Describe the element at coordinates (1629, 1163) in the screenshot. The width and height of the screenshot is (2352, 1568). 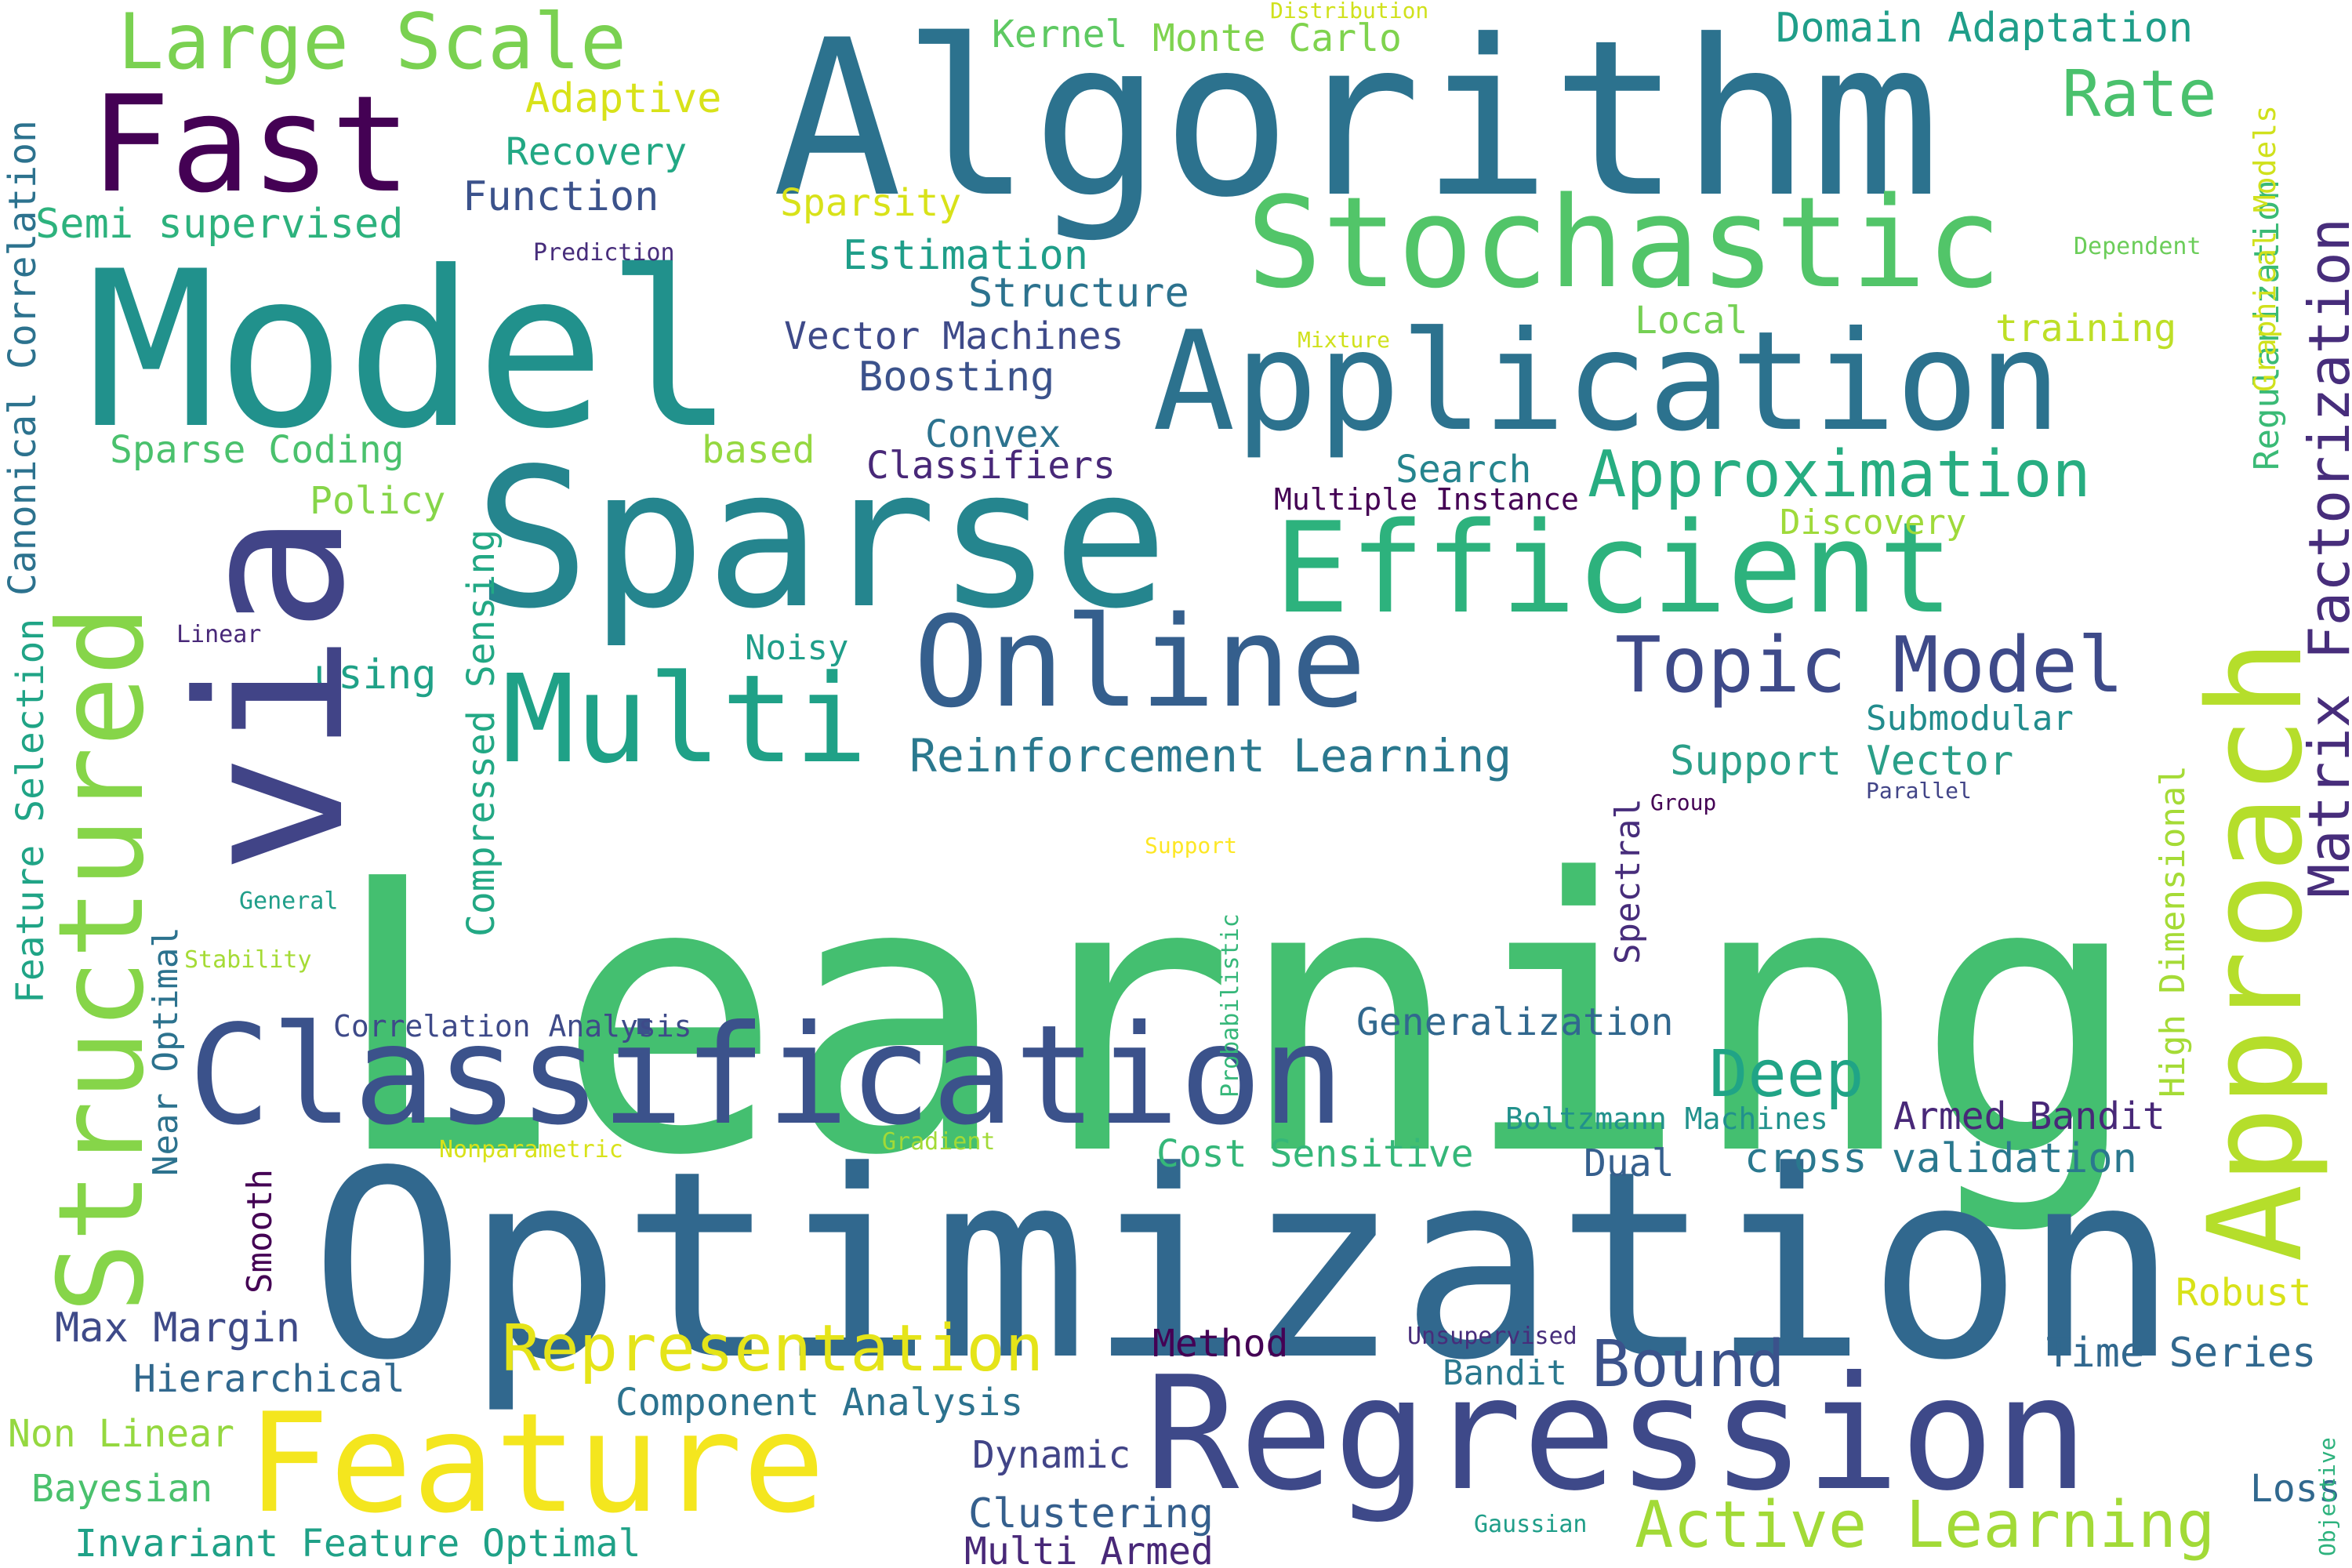
I see `word-dual: Dual` at that location.